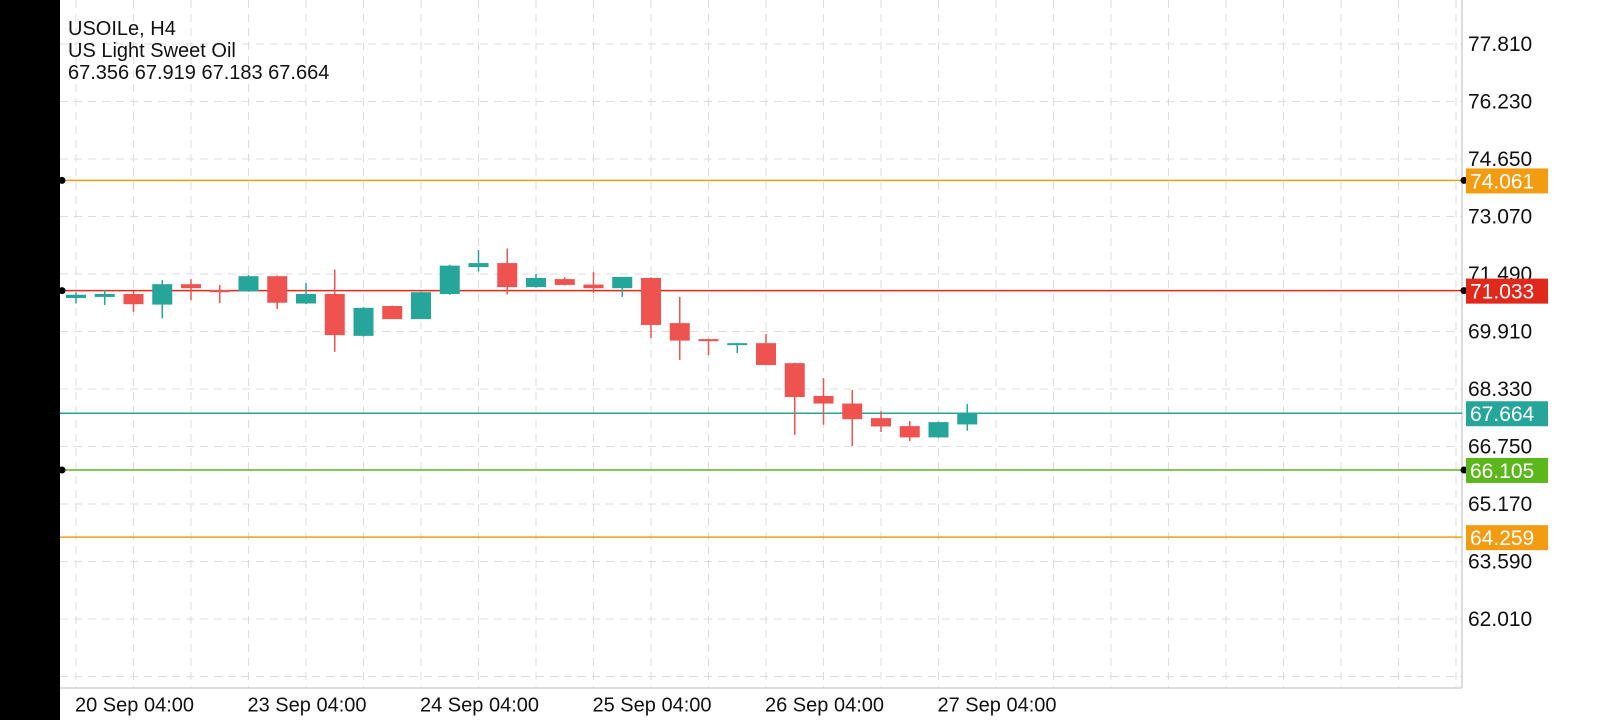 The image size is (1600, 720). What do you see at coordinates (1500, 389) in the screenshot?
I see `price-axis-label: 68.330` at bounding box center [1500, 389].